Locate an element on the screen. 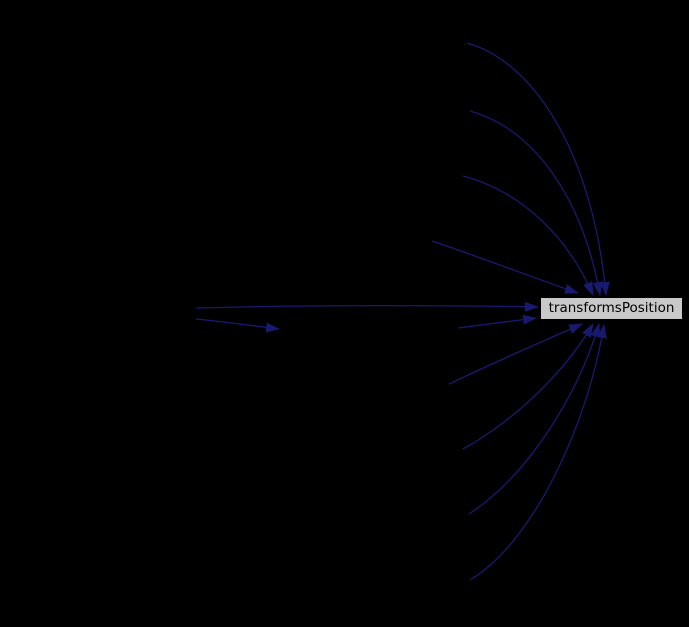 The image size is (689, 627). node-transformsPosition: transformsPosition is located at coordinates (611, 308).